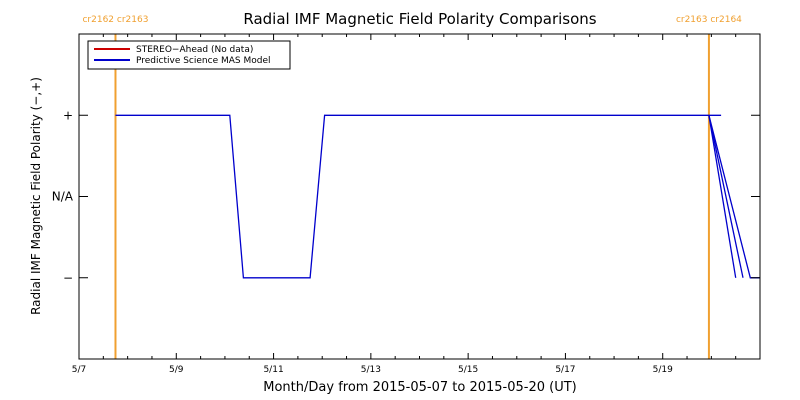 The width and height of the screenshot is (800, 400). I want to click on x-tick-label: 5/9, so click(176, 370).